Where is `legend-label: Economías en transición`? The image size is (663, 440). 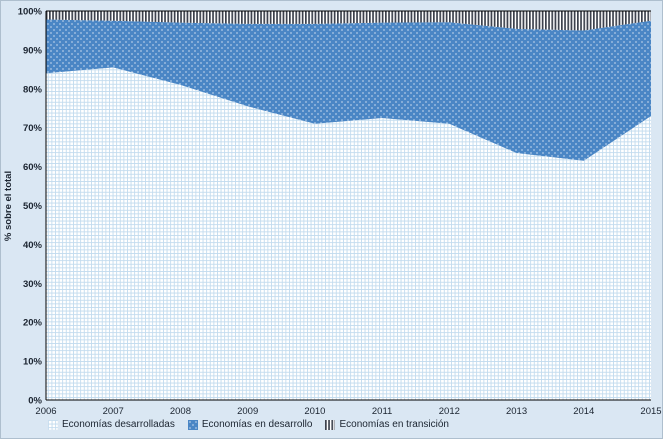 legend-label: Economías en transición is located at coordinates (394, 424).